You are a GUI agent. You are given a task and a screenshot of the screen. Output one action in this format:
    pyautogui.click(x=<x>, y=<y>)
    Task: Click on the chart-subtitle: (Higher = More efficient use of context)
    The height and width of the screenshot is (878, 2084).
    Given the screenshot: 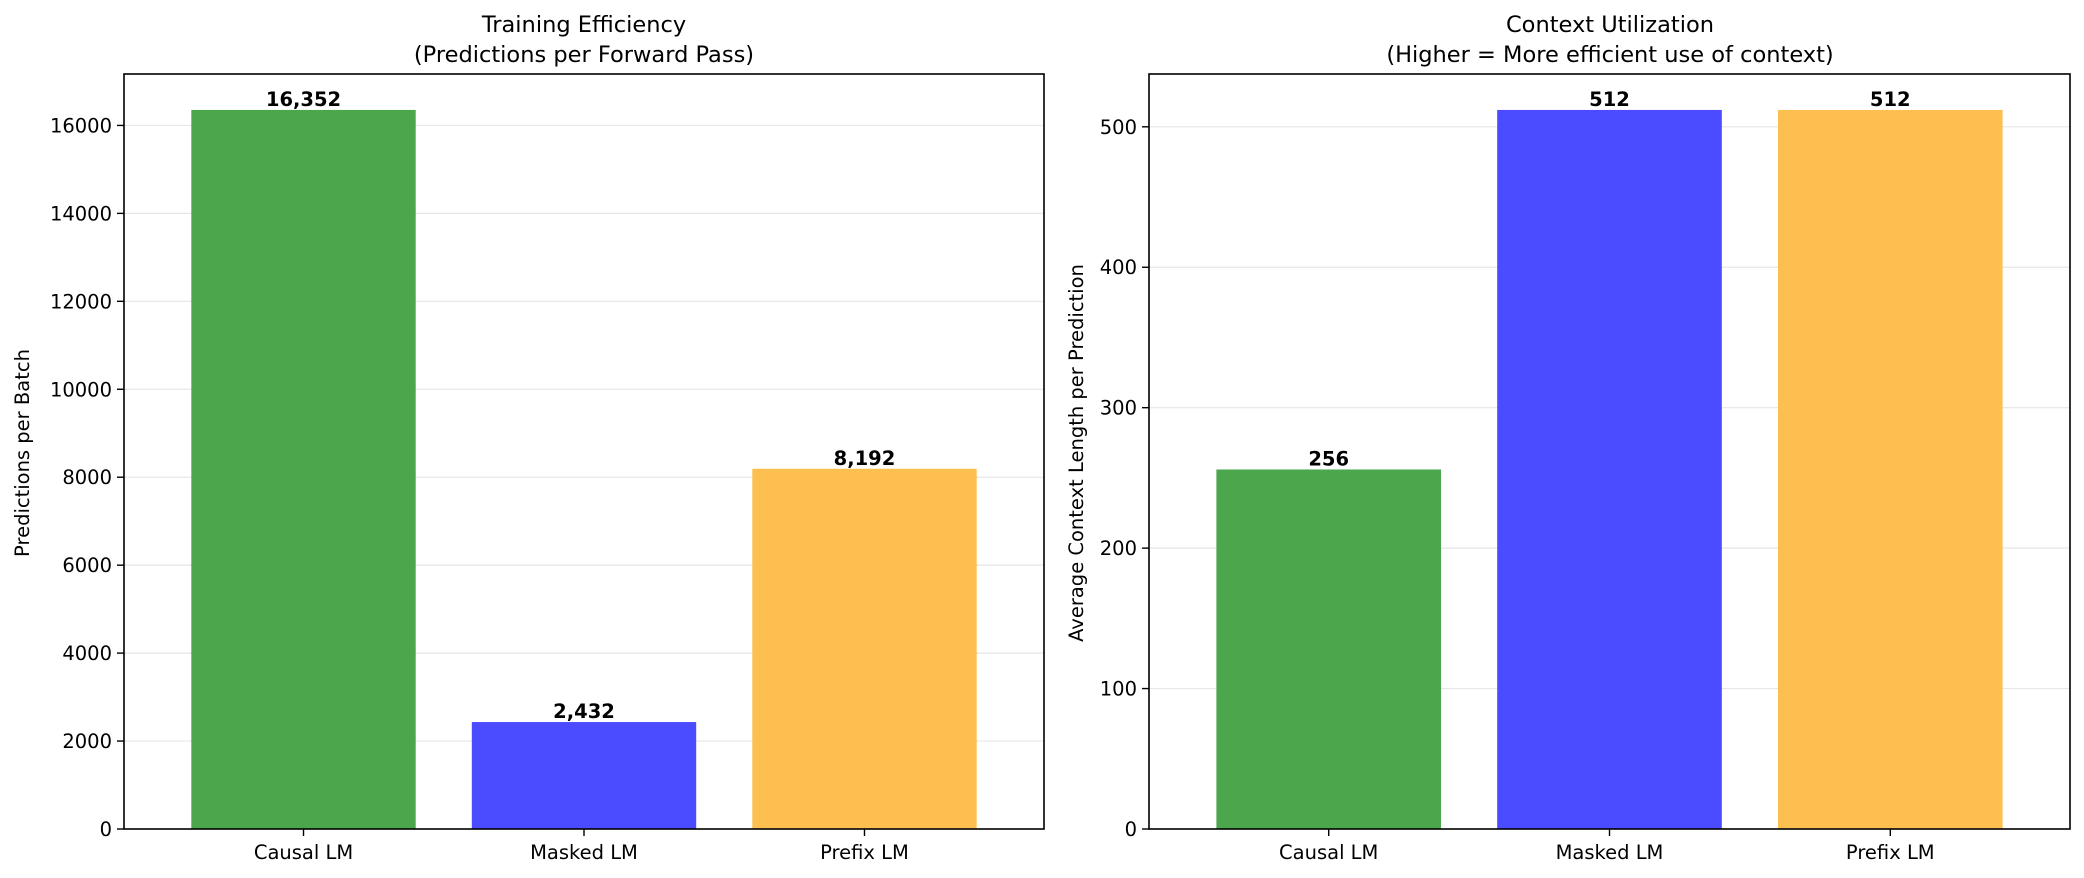 What is the action you would take?
    pyautogui.click(x=1609, y=55)
    